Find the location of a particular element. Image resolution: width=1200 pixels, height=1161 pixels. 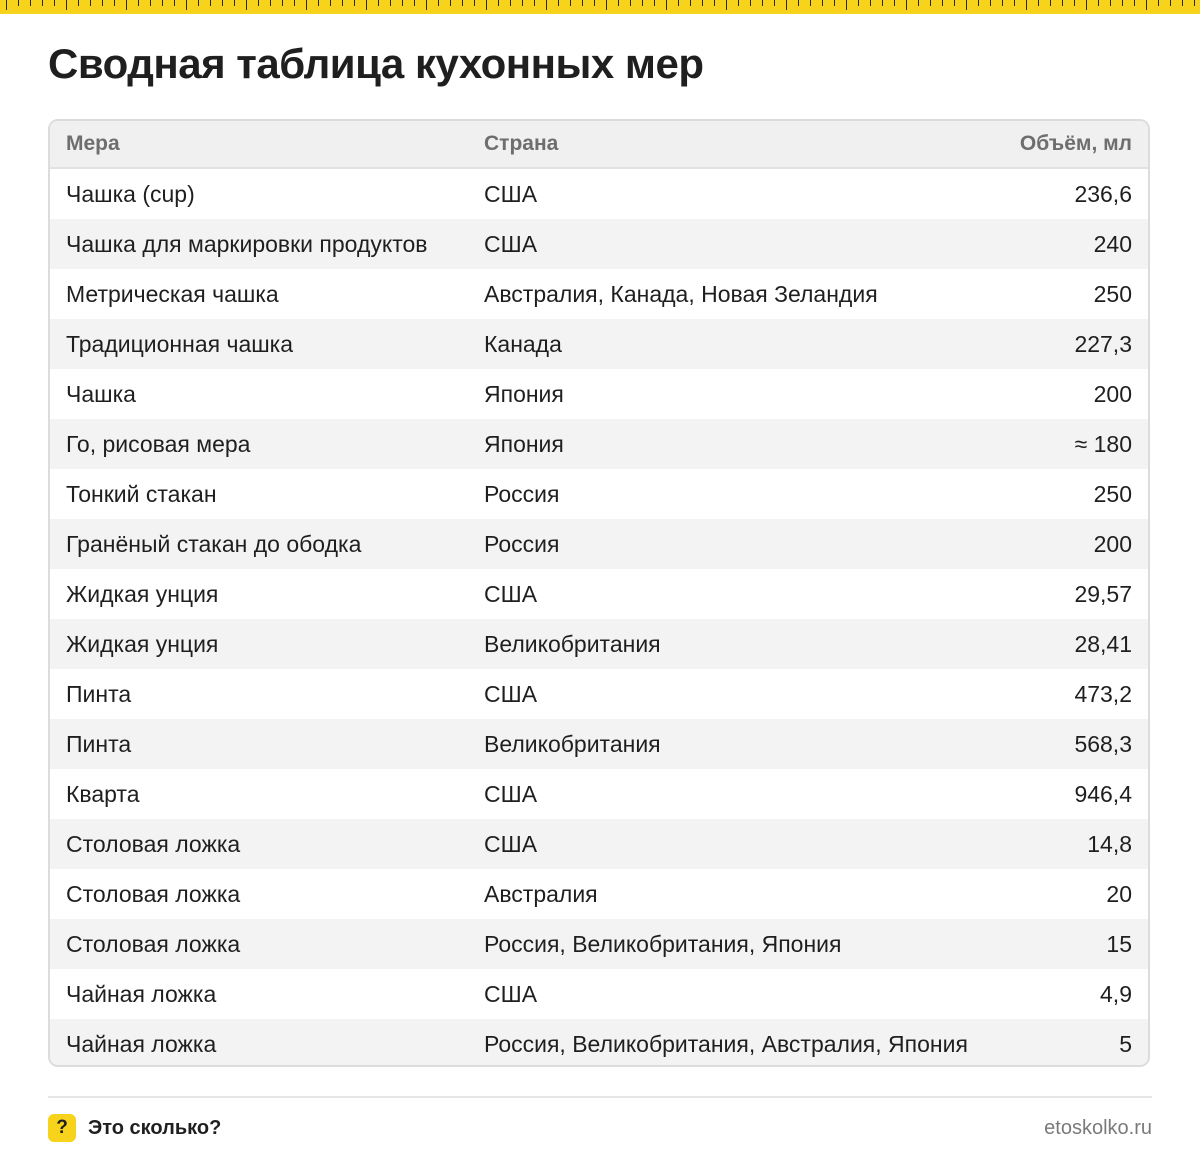

table-row: Жидкая унция США 29,57 is located at coordinates (599, 594).